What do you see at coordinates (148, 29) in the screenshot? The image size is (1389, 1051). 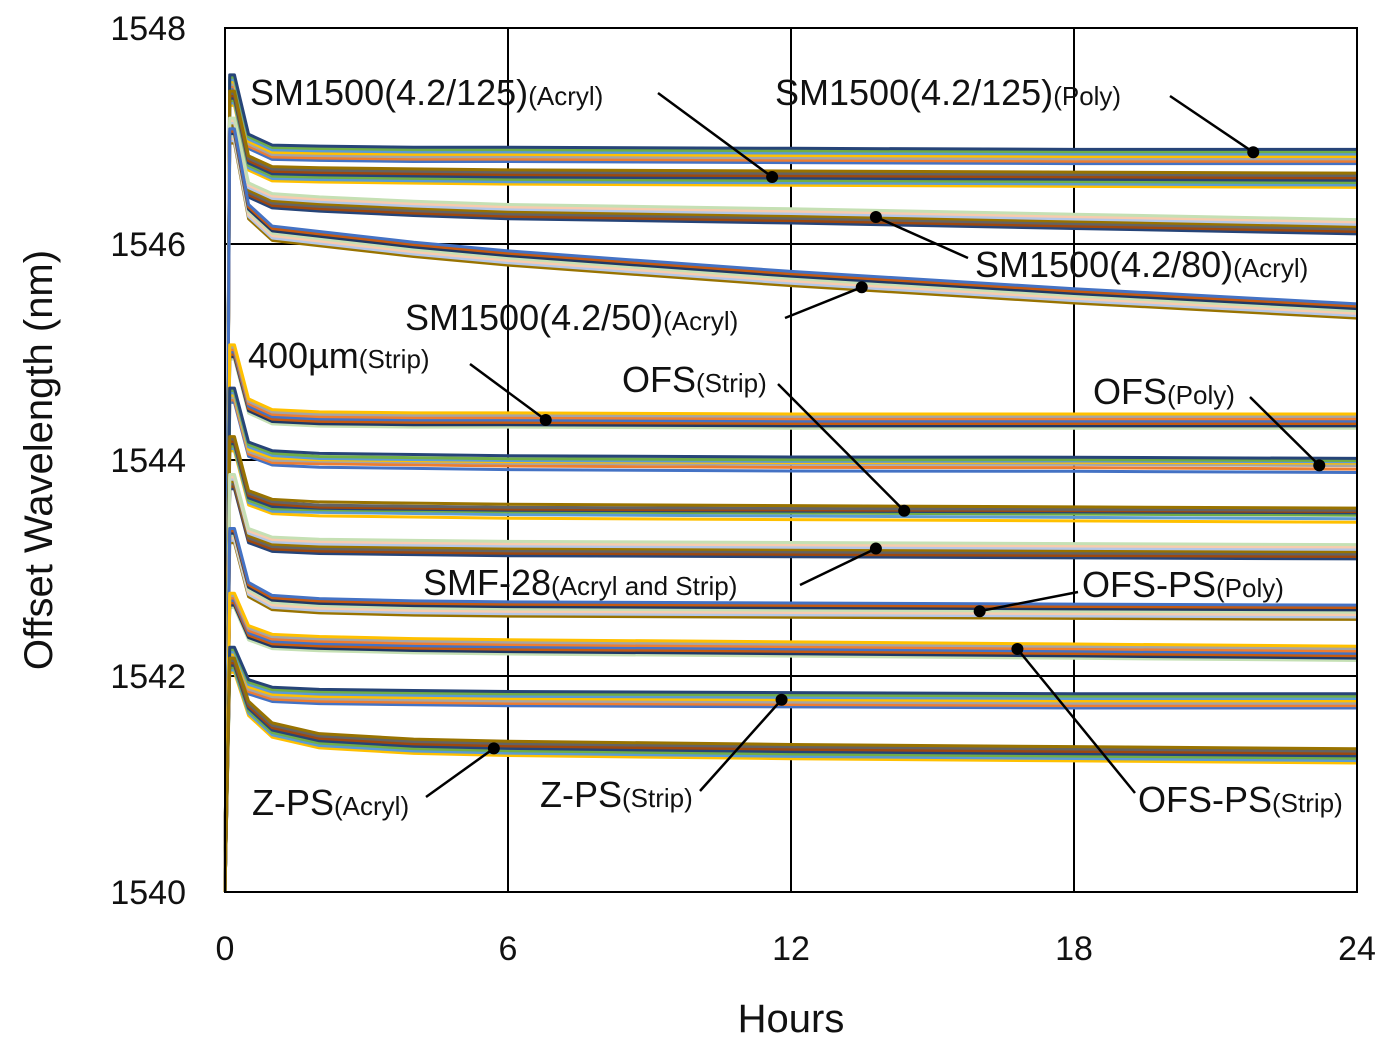 I see `y-tick-label: 1548` at bounding box center [148, 29].